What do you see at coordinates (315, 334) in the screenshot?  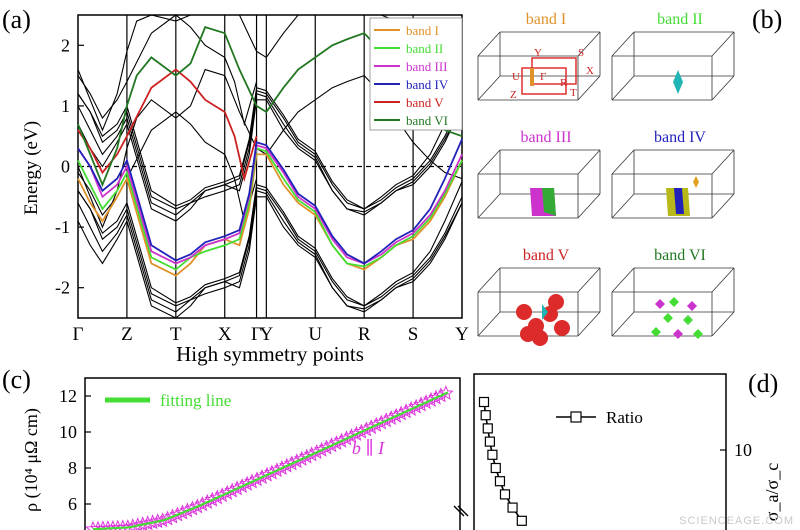 I see `kpoint-tick-label: U` at bounding box center [315, 334].